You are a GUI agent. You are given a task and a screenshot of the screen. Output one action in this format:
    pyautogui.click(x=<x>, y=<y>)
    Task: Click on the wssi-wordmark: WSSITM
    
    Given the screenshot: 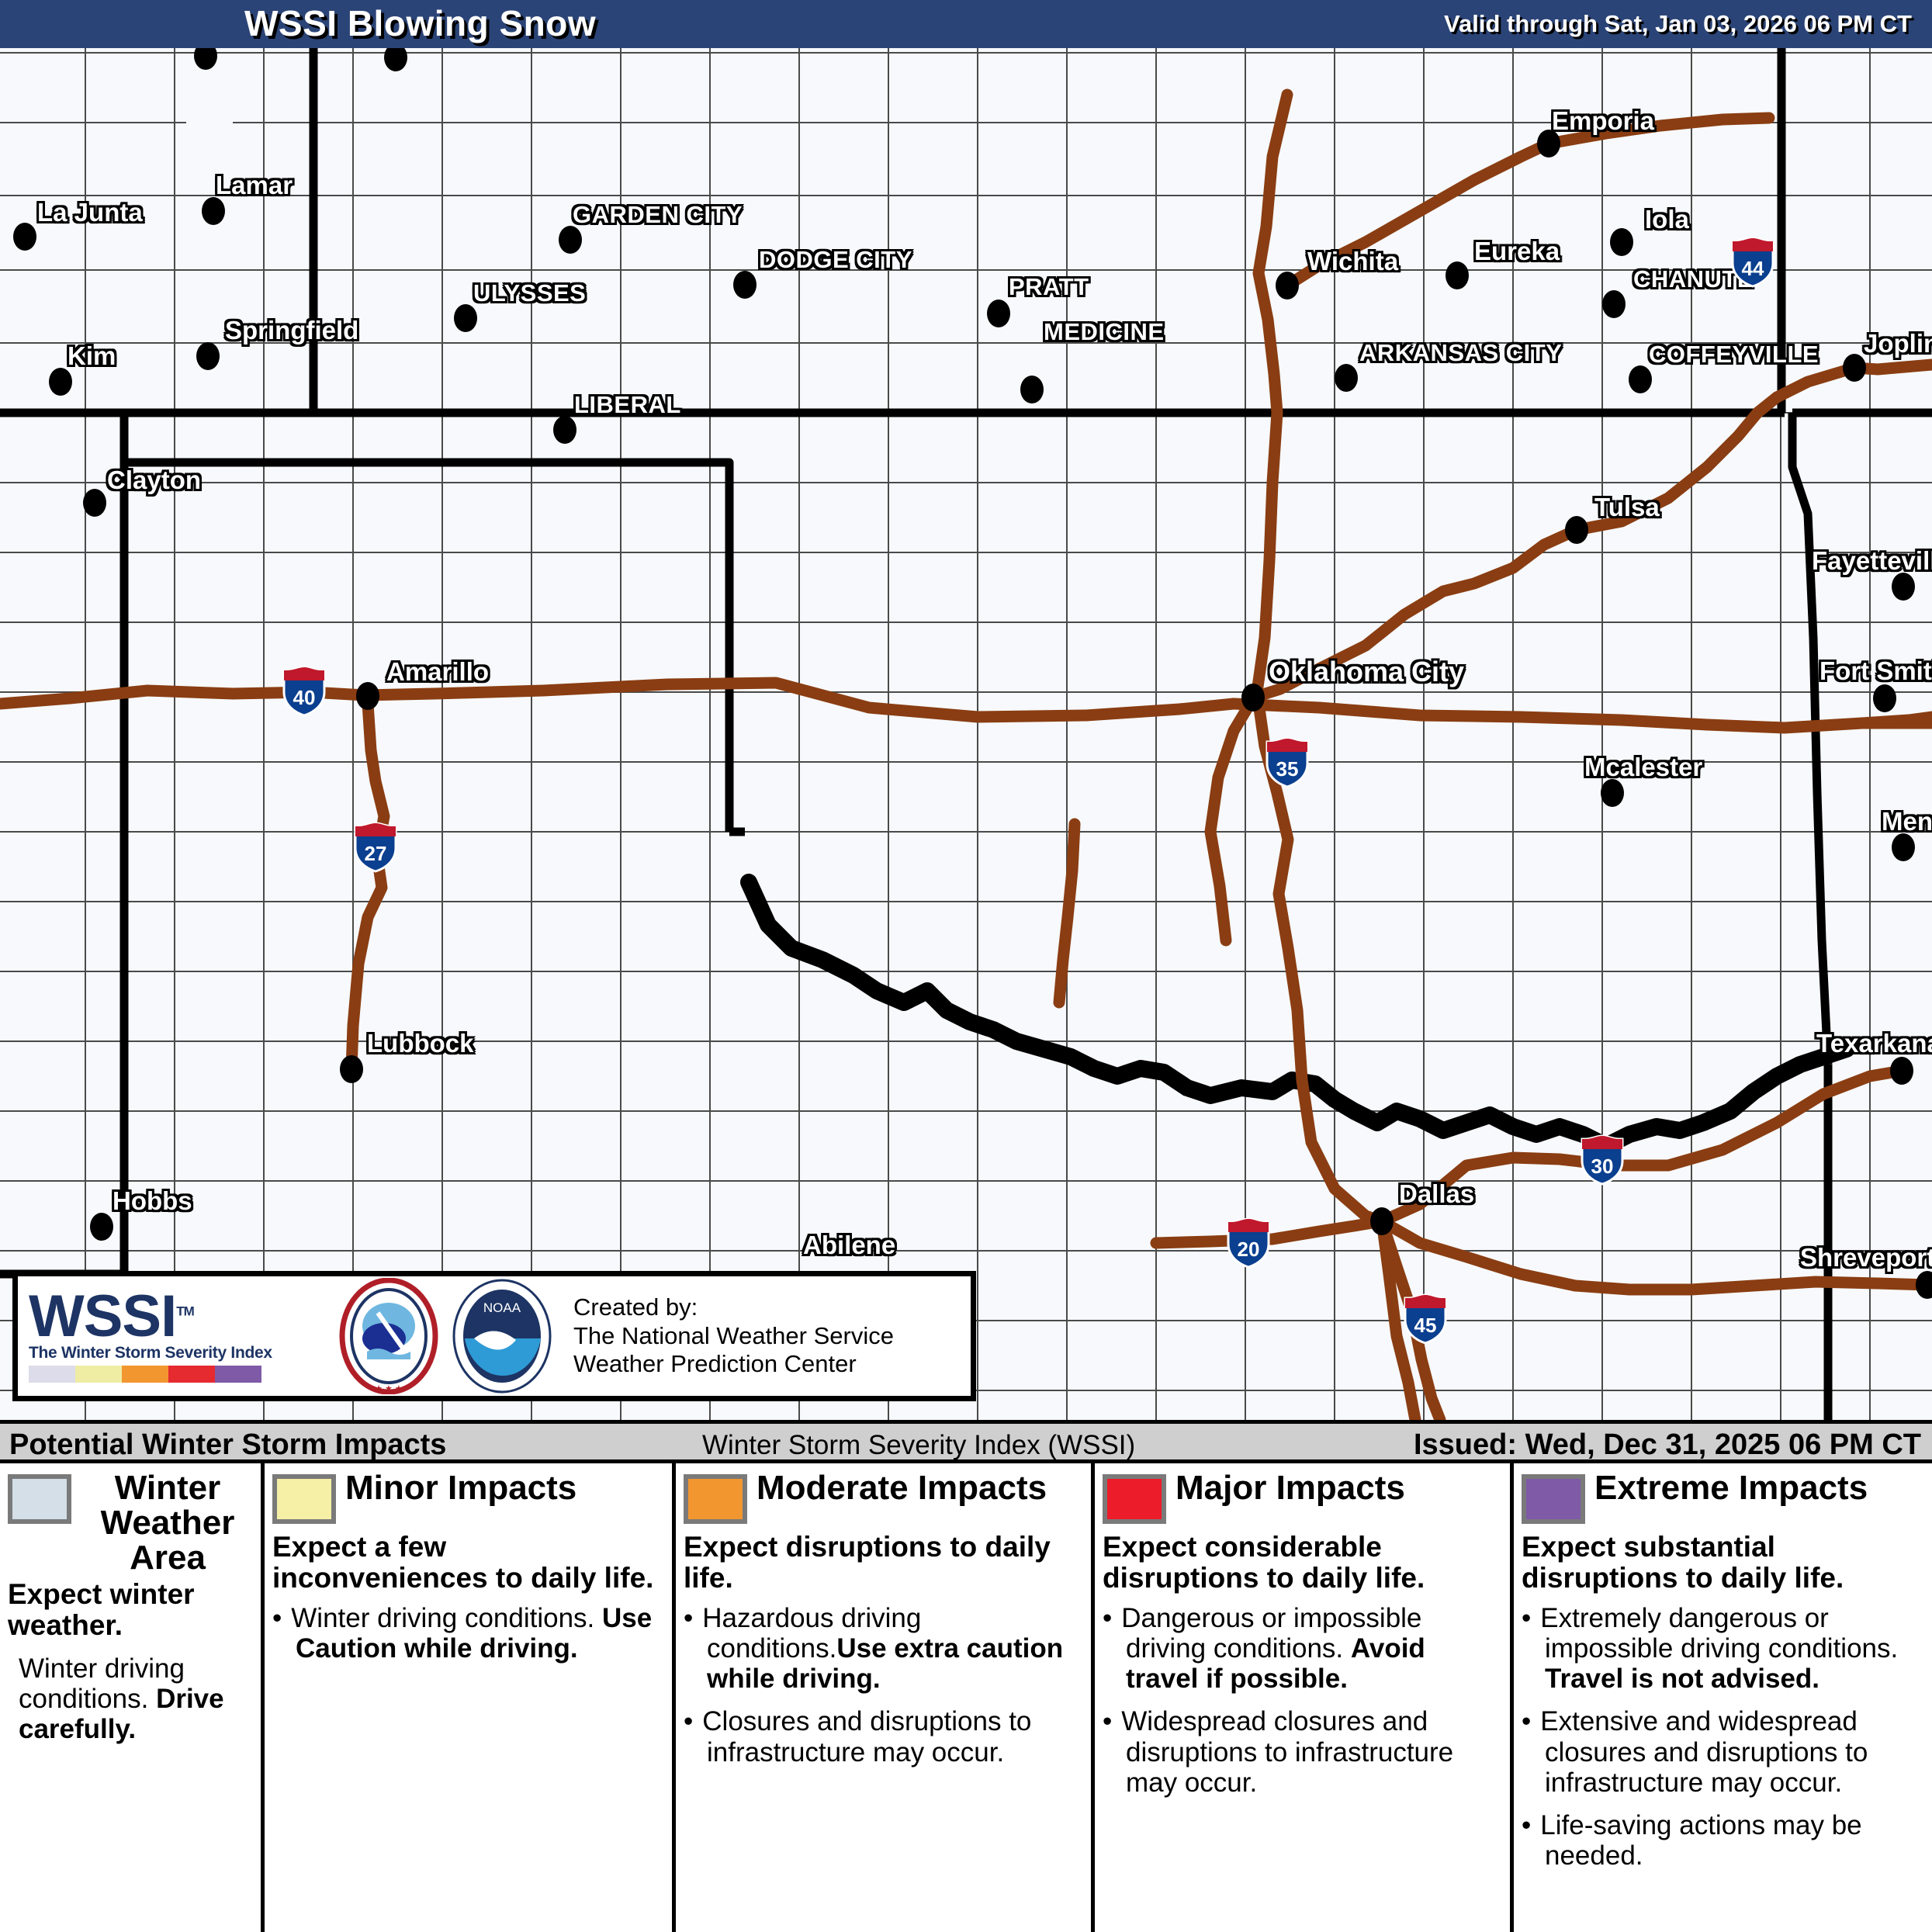 What is the action you would take?
    pyautogui.click(x=112, y=1316)
    